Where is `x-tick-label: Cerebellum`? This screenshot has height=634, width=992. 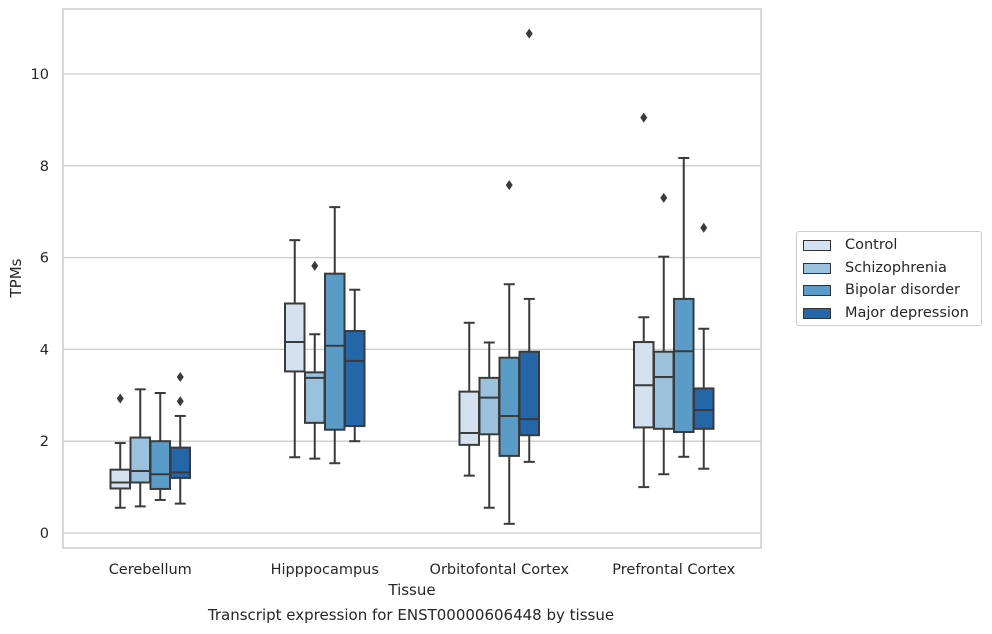 x-tick-label: Cerebellum is located at coordinates (150, 570).